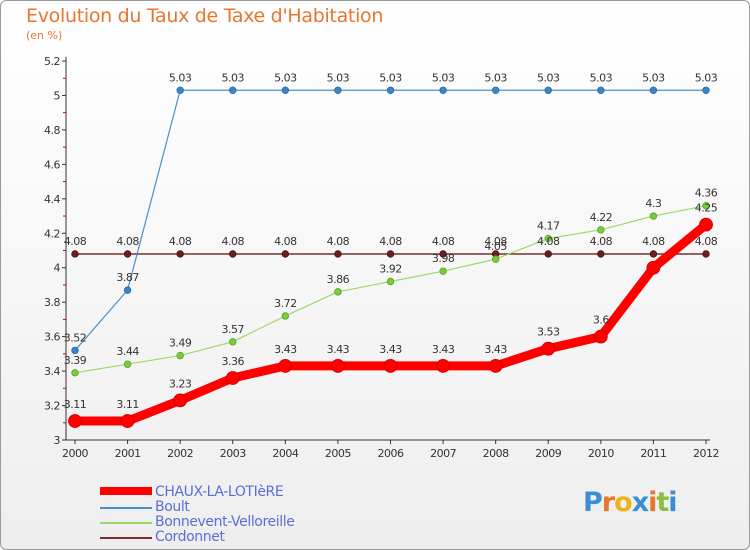  Describe the element at coordinates (662, 502) in the screenshot. I see `logo-letter: t` at that location.